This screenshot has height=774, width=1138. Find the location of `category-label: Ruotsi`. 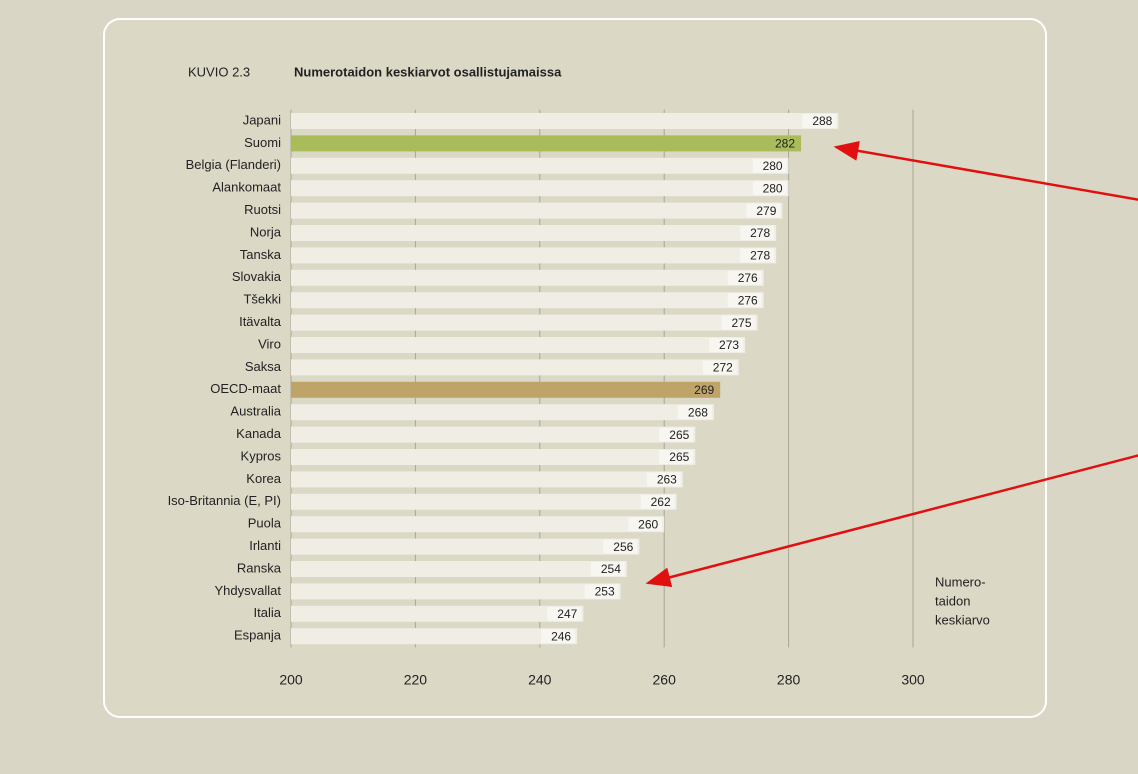

category-label: Ruotsi is located at coordinates (262, 209).